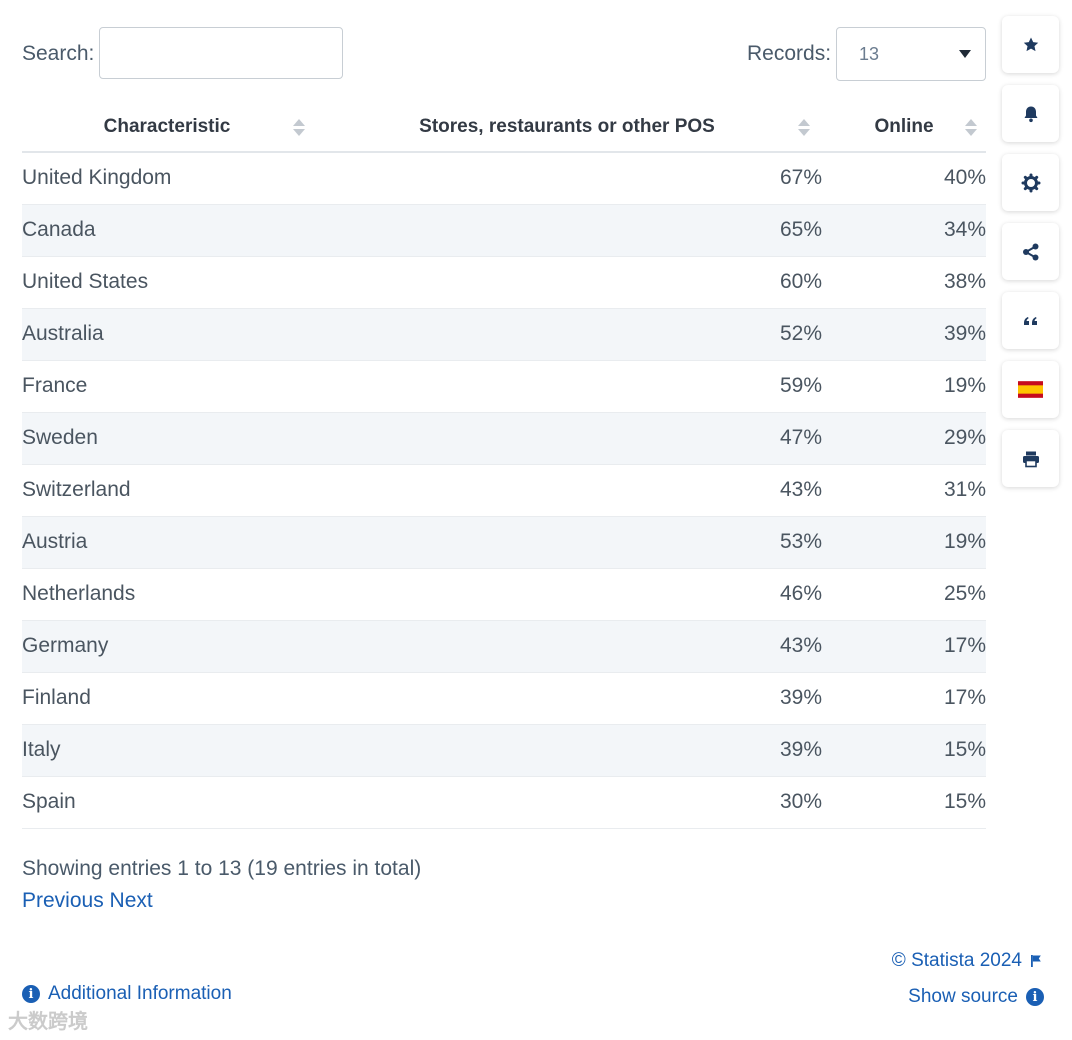 The height and width of the screenshot is (1040, 1072). I want to click on header-label: Characteristic, so click(167, 126).